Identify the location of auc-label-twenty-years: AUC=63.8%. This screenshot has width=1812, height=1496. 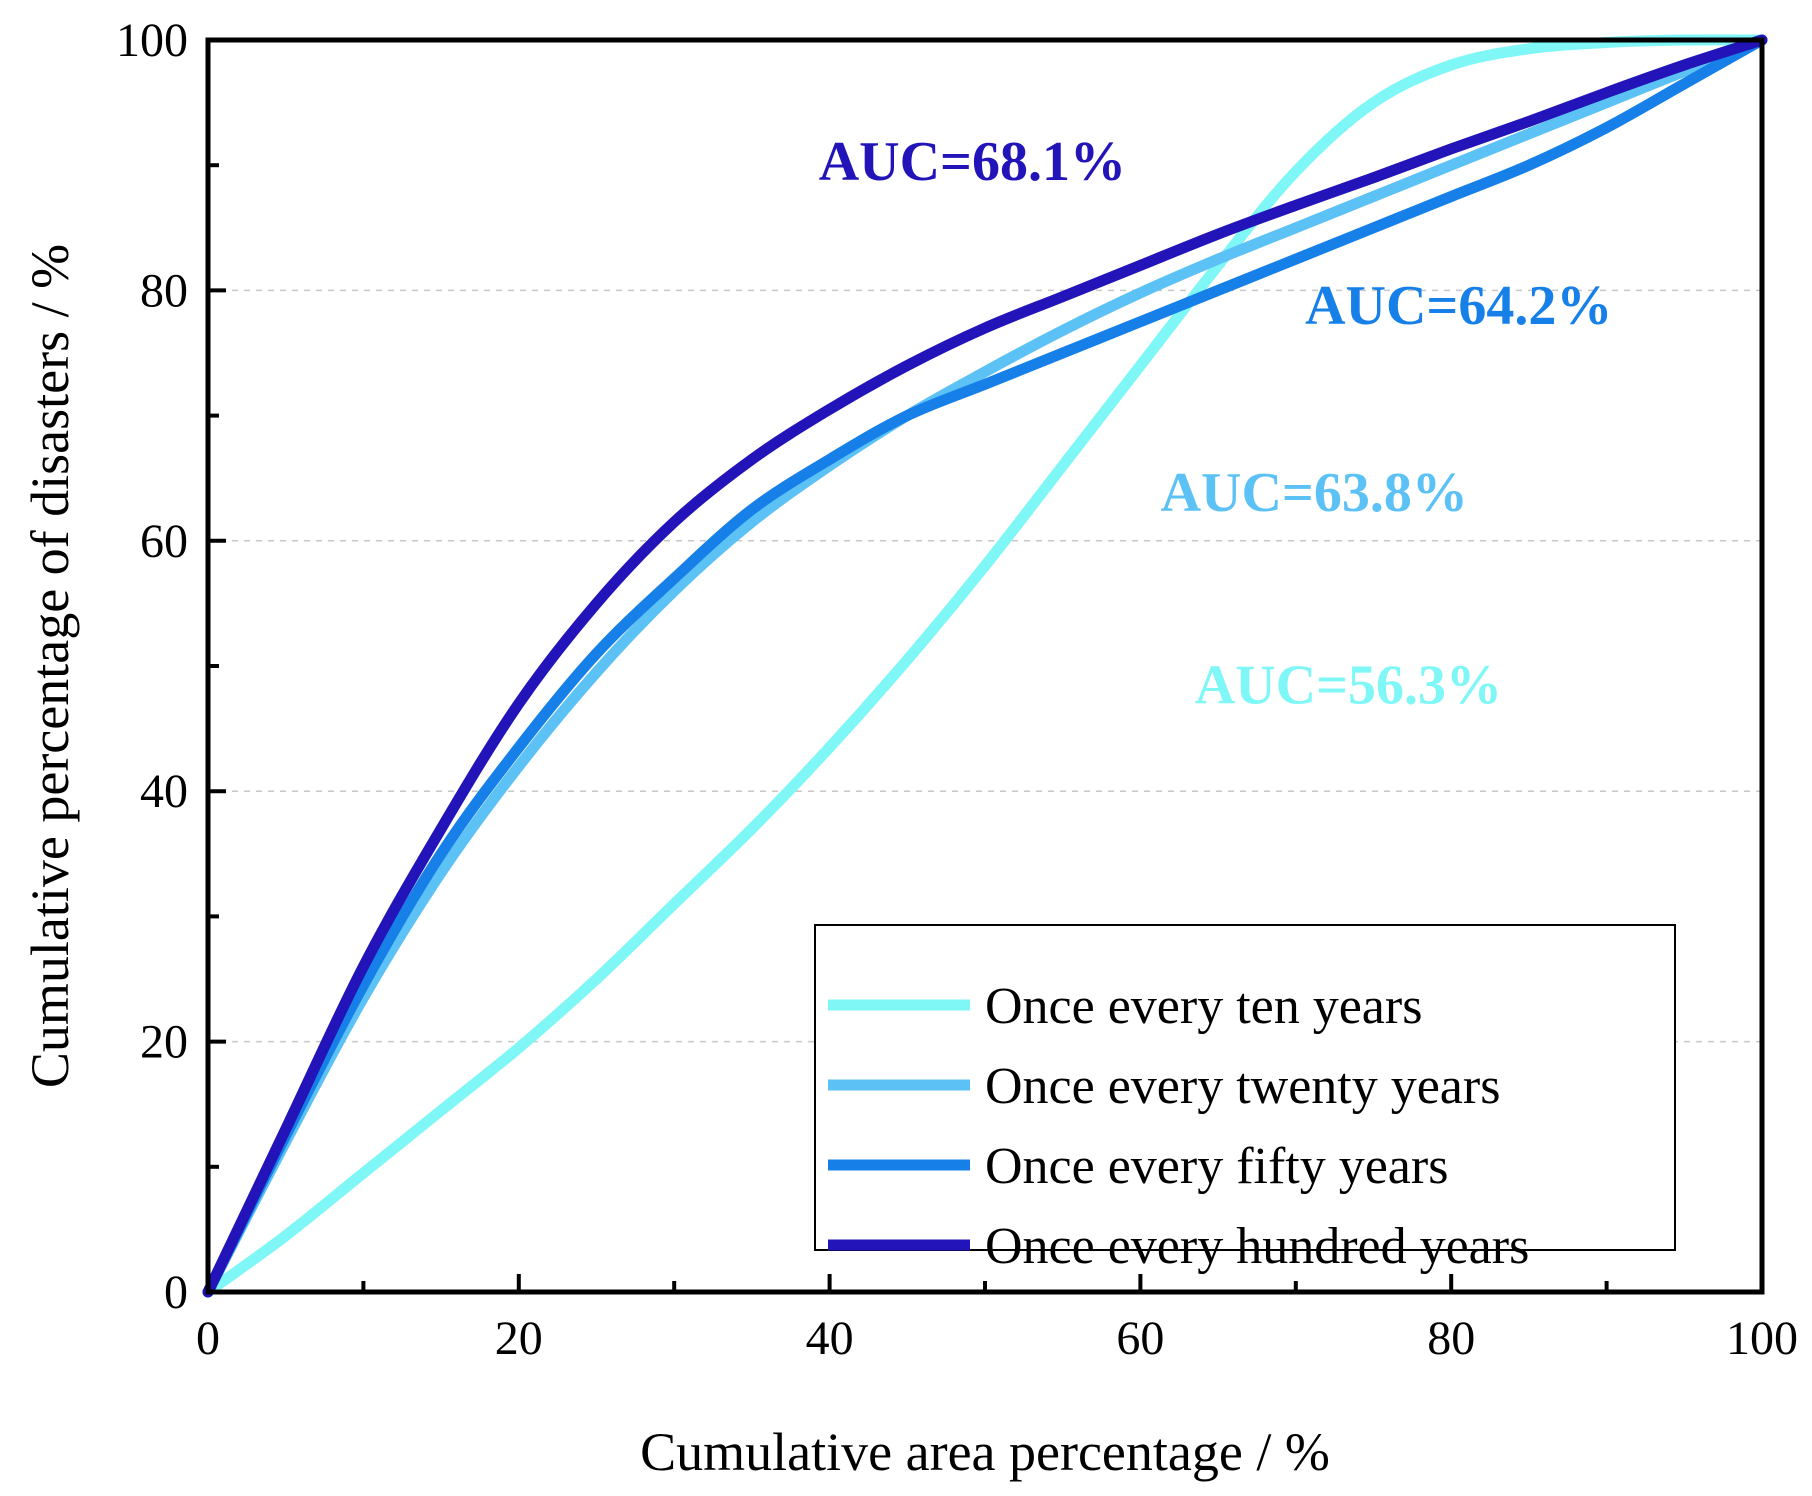
(1314, 493).